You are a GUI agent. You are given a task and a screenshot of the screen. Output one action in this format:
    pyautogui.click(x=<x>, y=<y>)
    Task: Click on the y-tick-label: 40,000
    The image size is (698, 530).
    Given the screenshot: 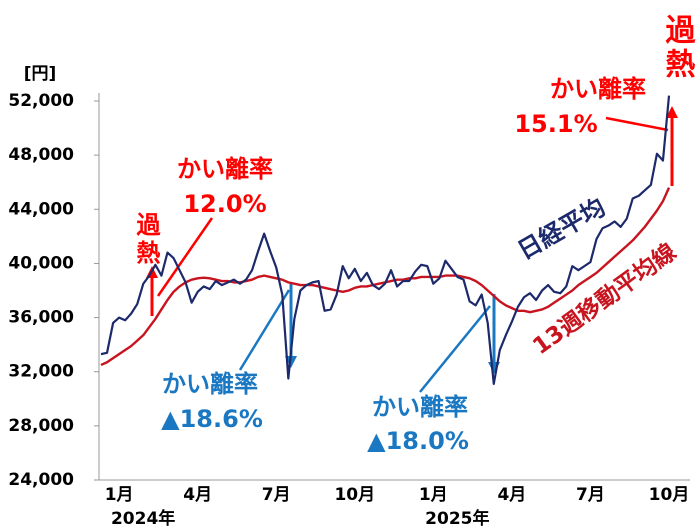 What is the action you would take?
    pyautogui.click(x=41, y=263)
    